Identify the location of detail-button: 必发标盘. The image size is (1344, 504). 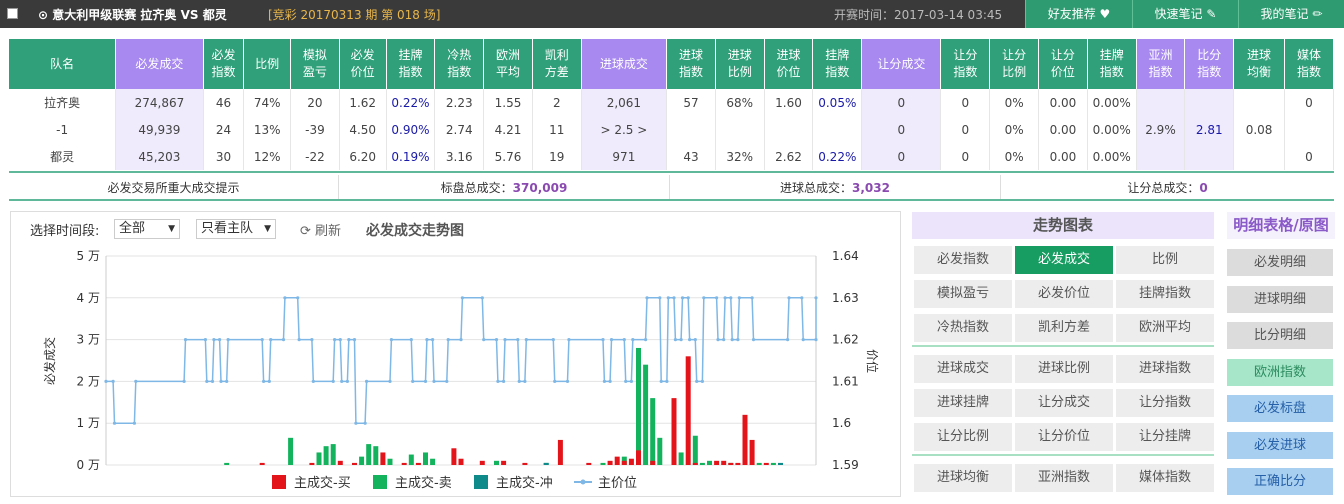
(1280, 408).